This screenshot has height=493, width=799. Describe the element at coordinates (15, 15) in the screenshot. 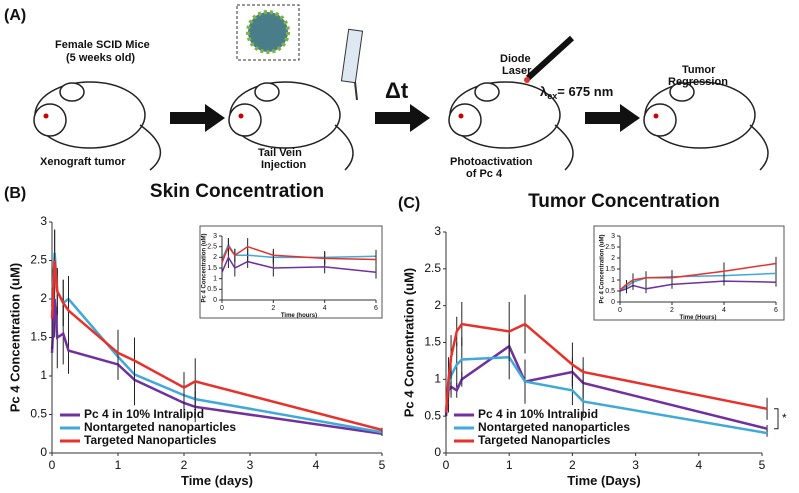

I see `panel-label: (A)` at that location.